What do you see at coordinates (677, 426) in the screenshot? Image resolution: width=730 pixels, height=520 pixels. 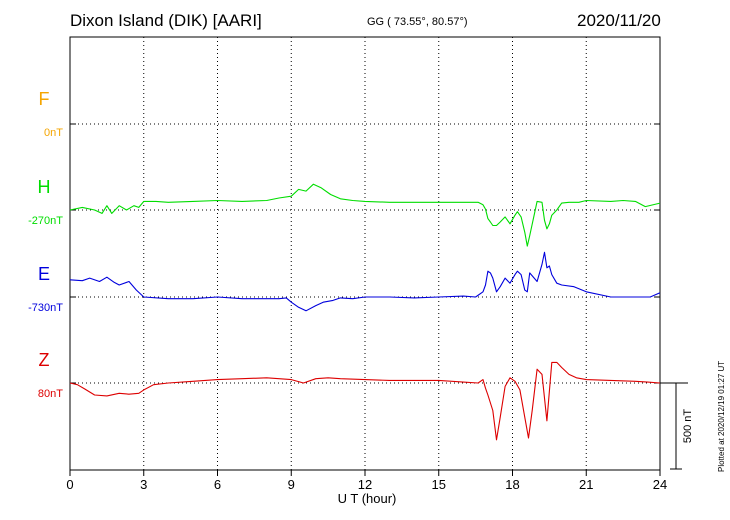 I see `scale-bar: 500 nT` at bounding box center [677, 426].